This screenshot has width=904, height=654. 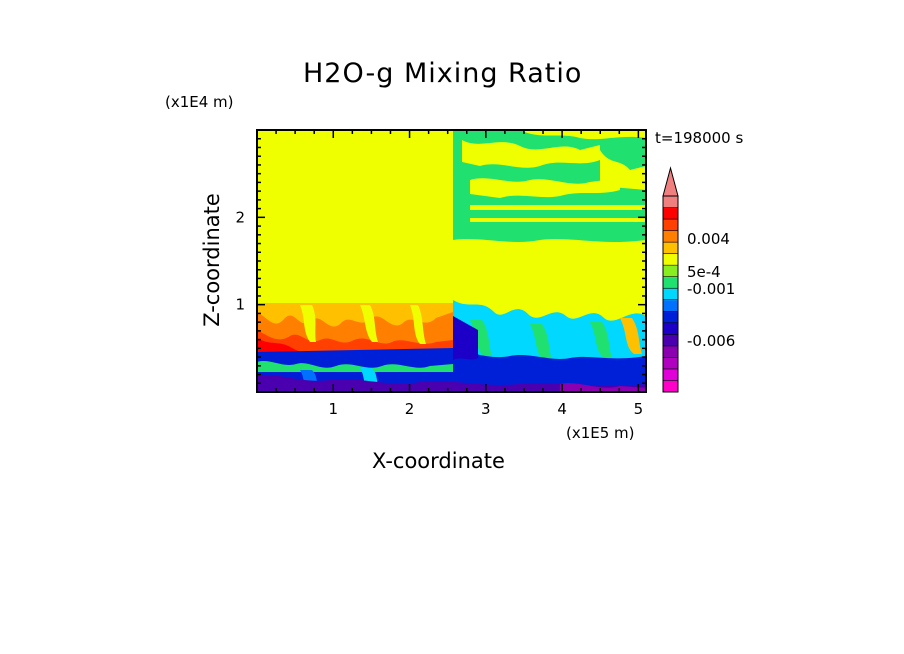 I want to click on y-axis-unit: (x1E4 m), so click(x=199, y=102).